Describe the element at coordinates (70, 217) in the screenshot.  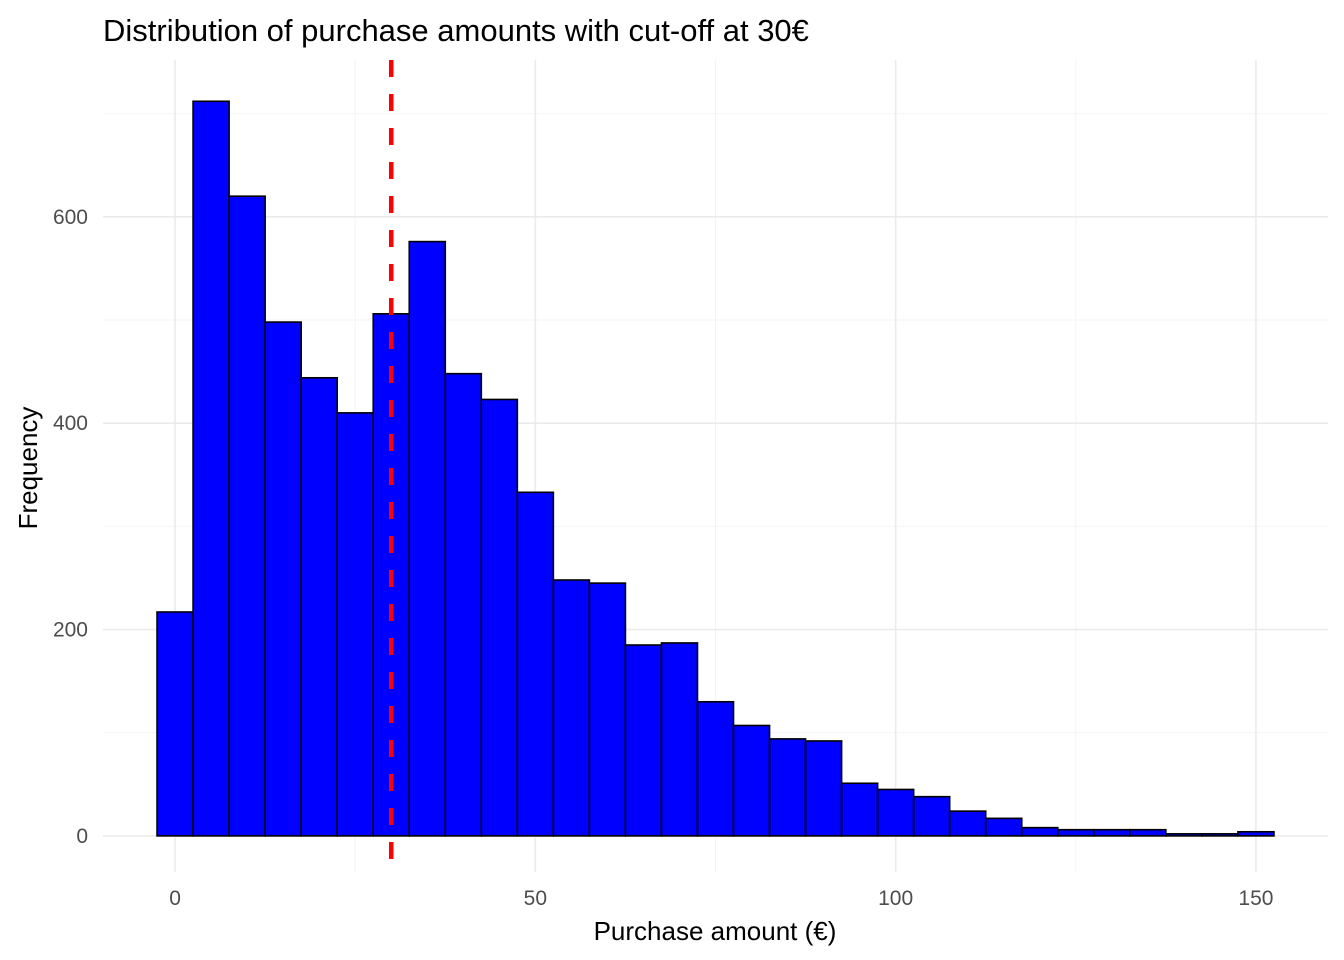
I see `y-tick-label: 600` at that location.